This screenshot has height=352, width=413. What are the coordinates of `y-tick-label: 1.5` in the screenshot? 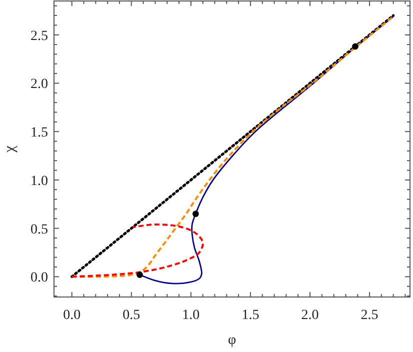 It's located at (39, 133).